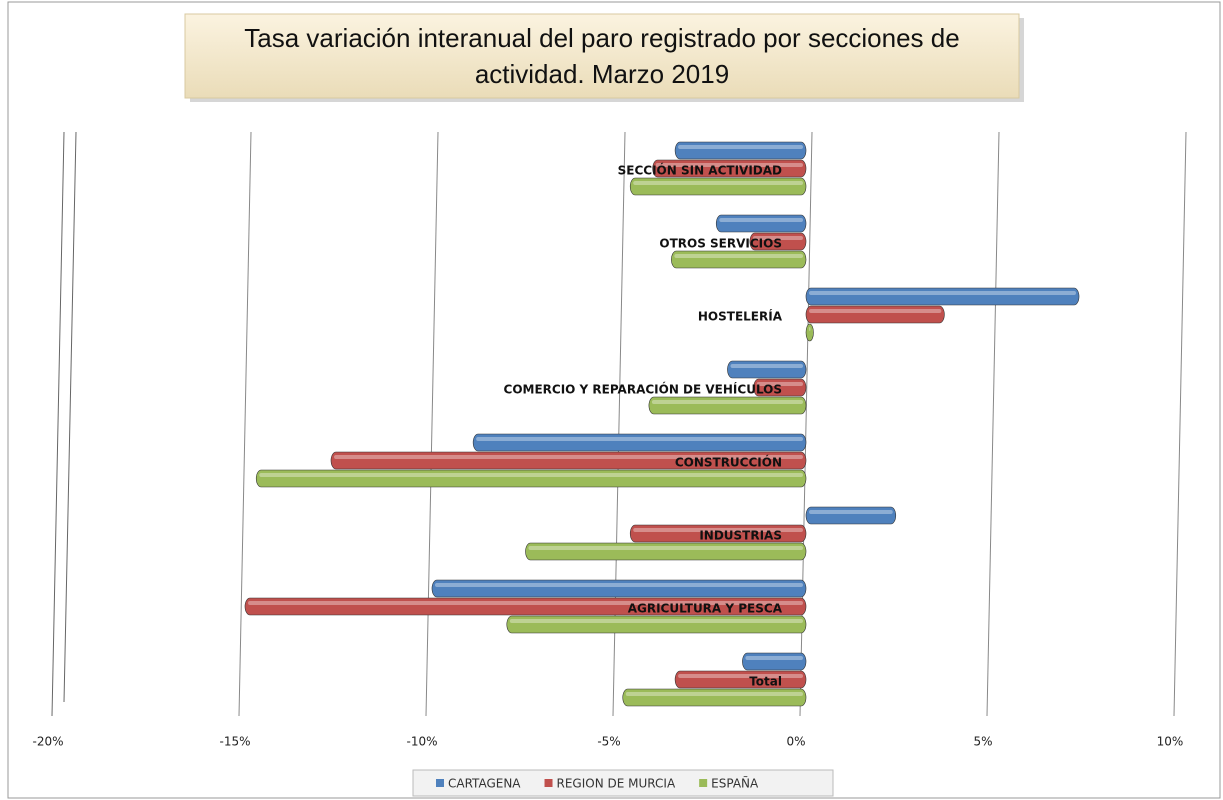 The width and height of the screenshot is (1223, 800). Describe the element at coordinates (720, 243) in the screenshot. I see `category-label: OTROS SERVICIOS` at that location.